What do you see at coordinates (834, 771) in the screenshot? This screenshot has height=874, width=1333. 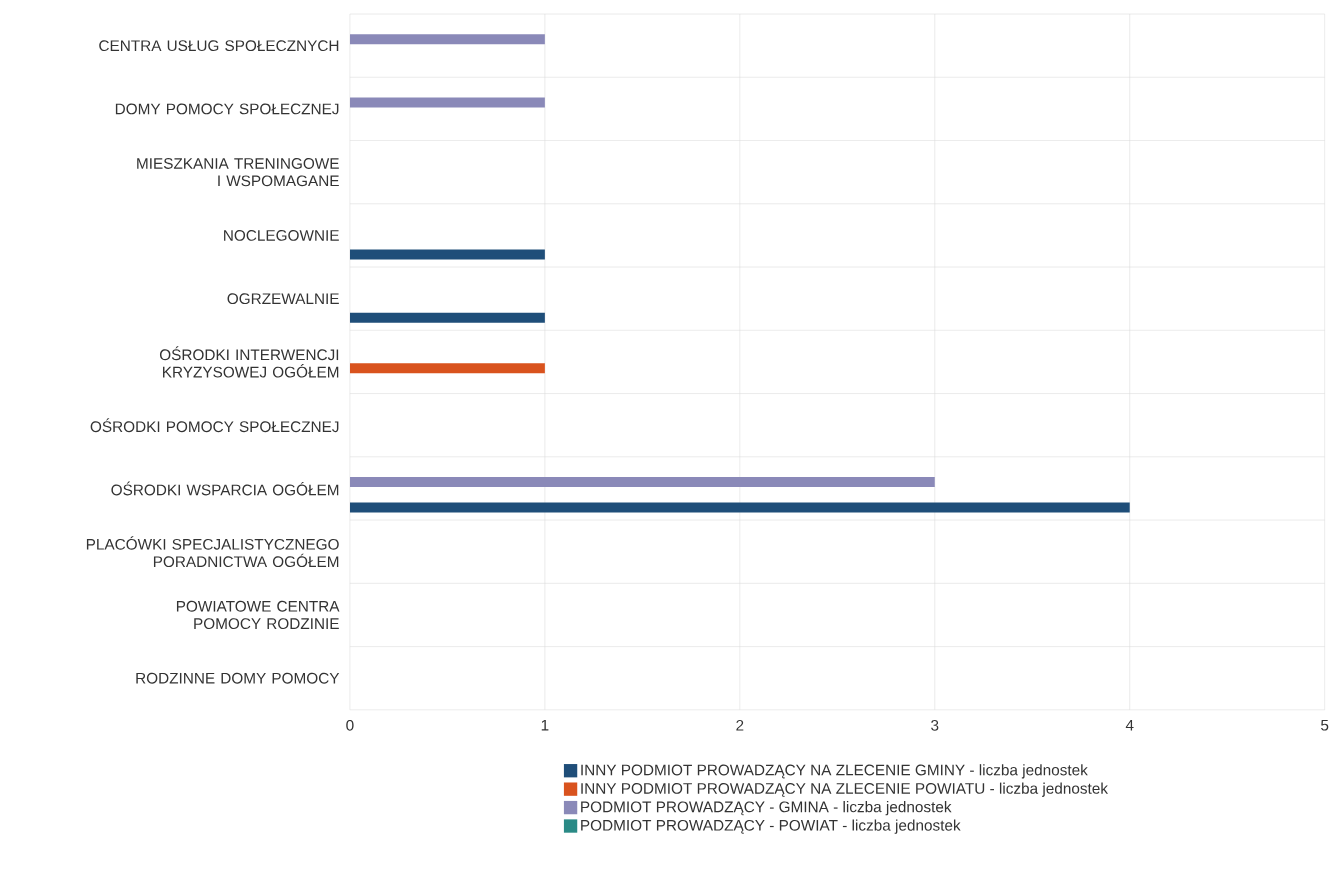 I see `legend-label: INNY PODMIOT PROWADZĄCY NA ZLECENIE GMINY - liczba jednostek` at bounding box center [834, 771].